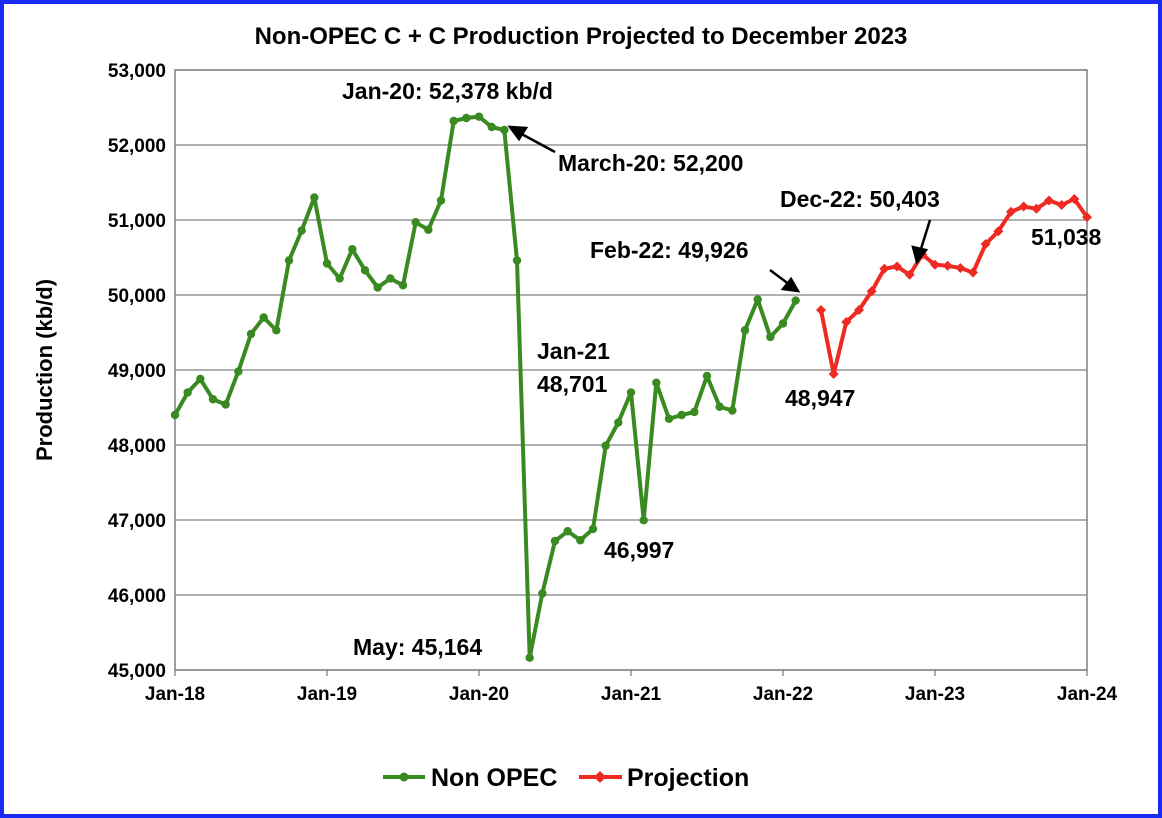 The width and height of the screenshot is (1162, 818). I want to click on x-tick-label: Jan-21, so click(631, 694).